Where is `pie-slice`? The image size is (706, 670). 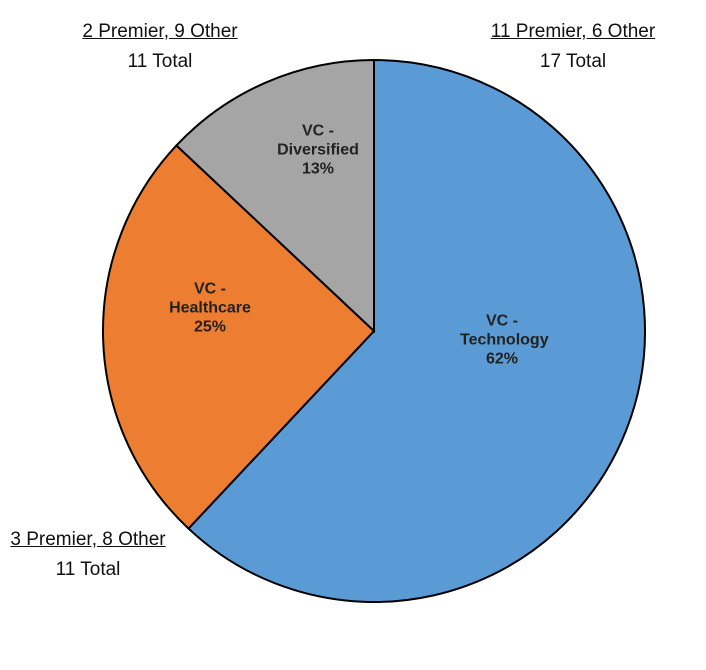
pie-slice is located at coordinates (275, 196).